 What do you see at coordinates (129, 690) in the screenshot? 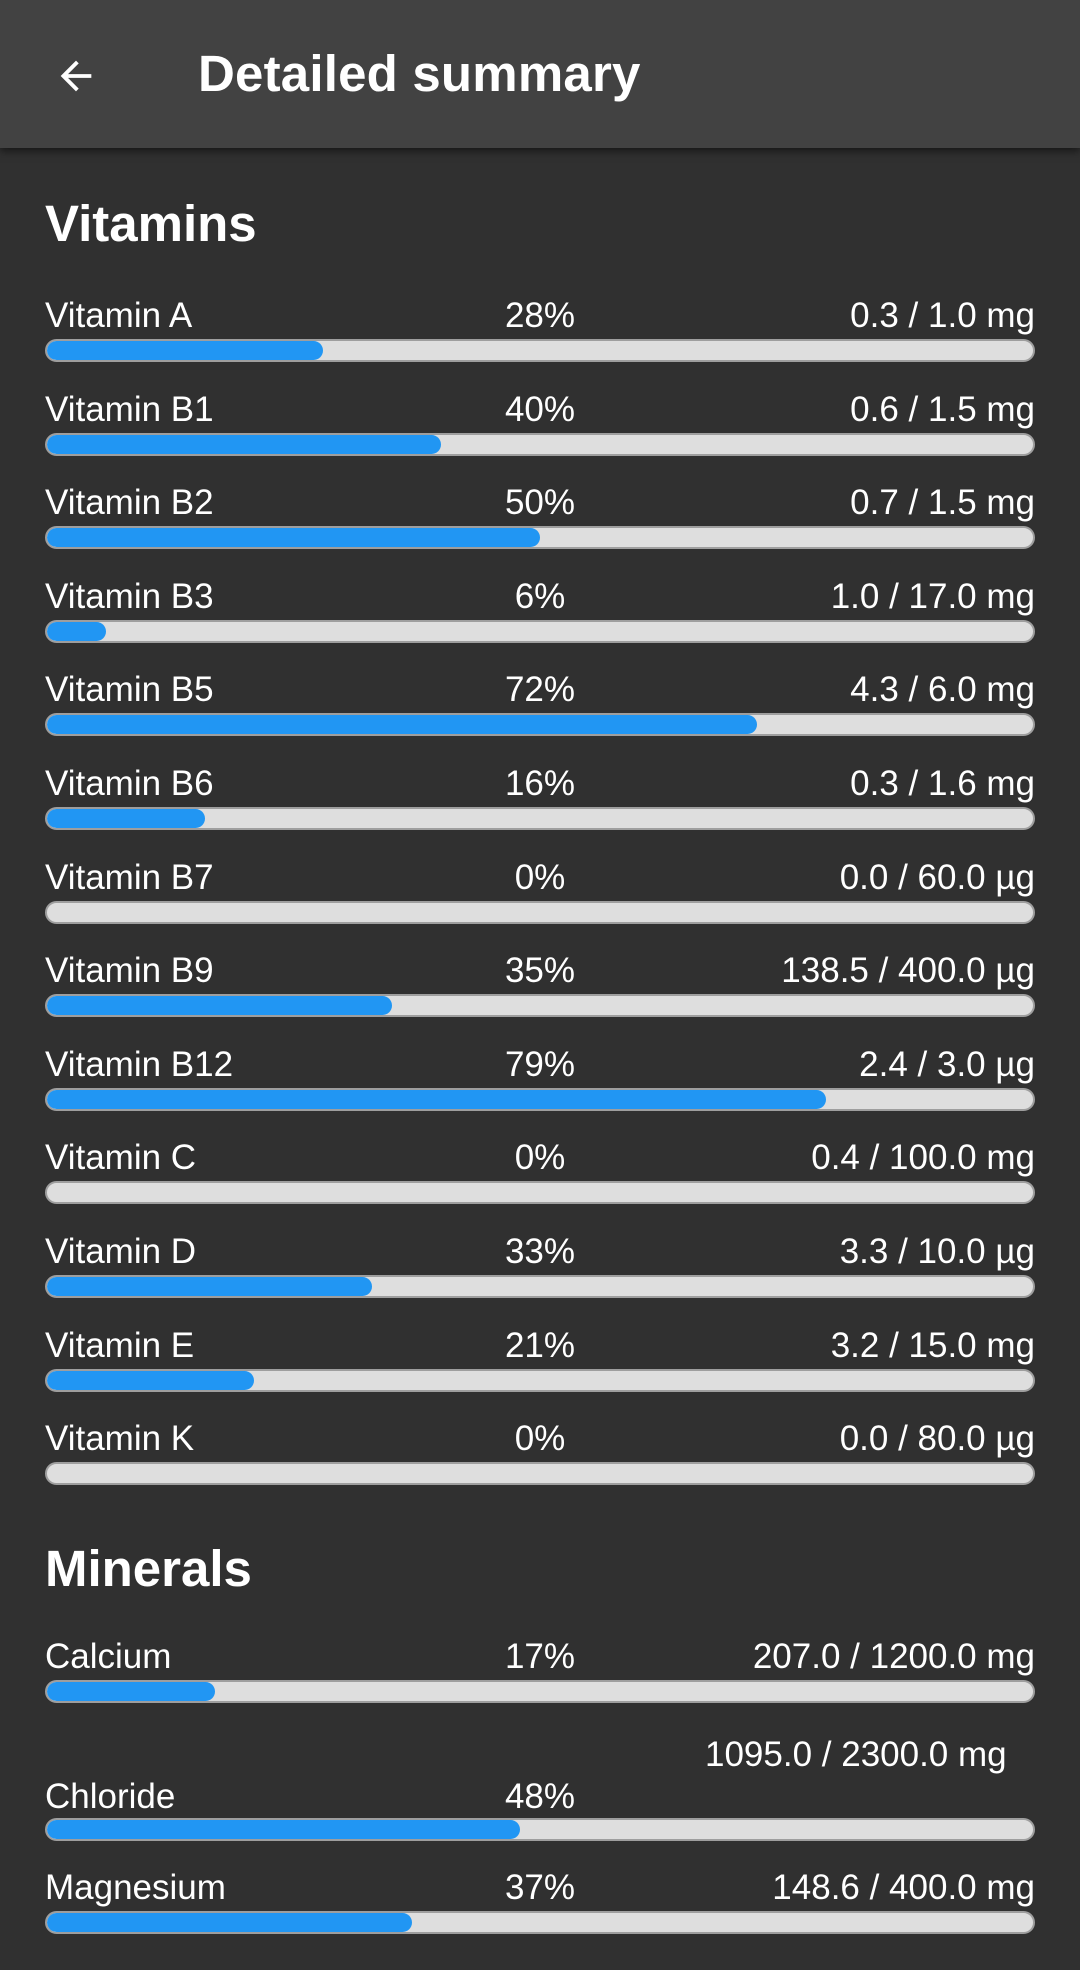
I see `nutrient-name: Vitamin B5` at bounding box center [129, 690].